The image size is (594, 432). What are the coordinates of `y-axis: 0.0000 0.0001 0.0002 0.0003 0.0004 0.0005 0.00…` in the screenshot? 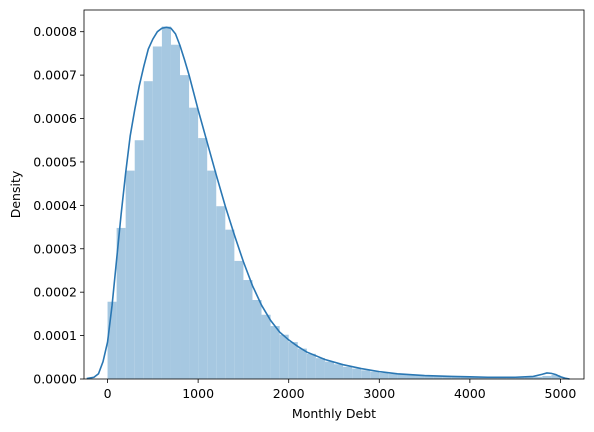 It's located at (58, 205).